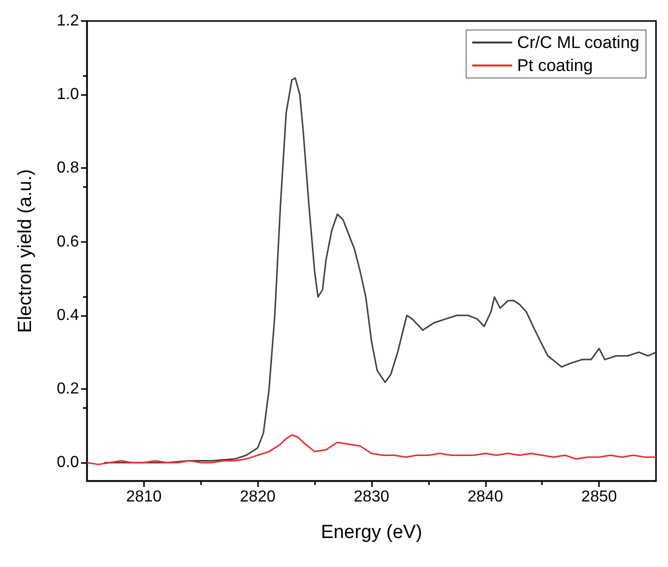 The image size is (668, 567). What do you see at coordinates (258, 497) in the screenshot?
I see `x-tick-label: 2820` at bounding box center [258, 497].